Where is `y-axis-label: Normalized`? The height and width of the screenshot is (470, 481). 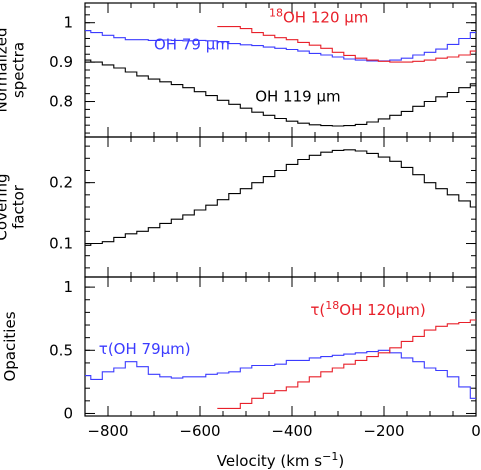 y-axis-label: Normalized is located at coordinates (5, 69).